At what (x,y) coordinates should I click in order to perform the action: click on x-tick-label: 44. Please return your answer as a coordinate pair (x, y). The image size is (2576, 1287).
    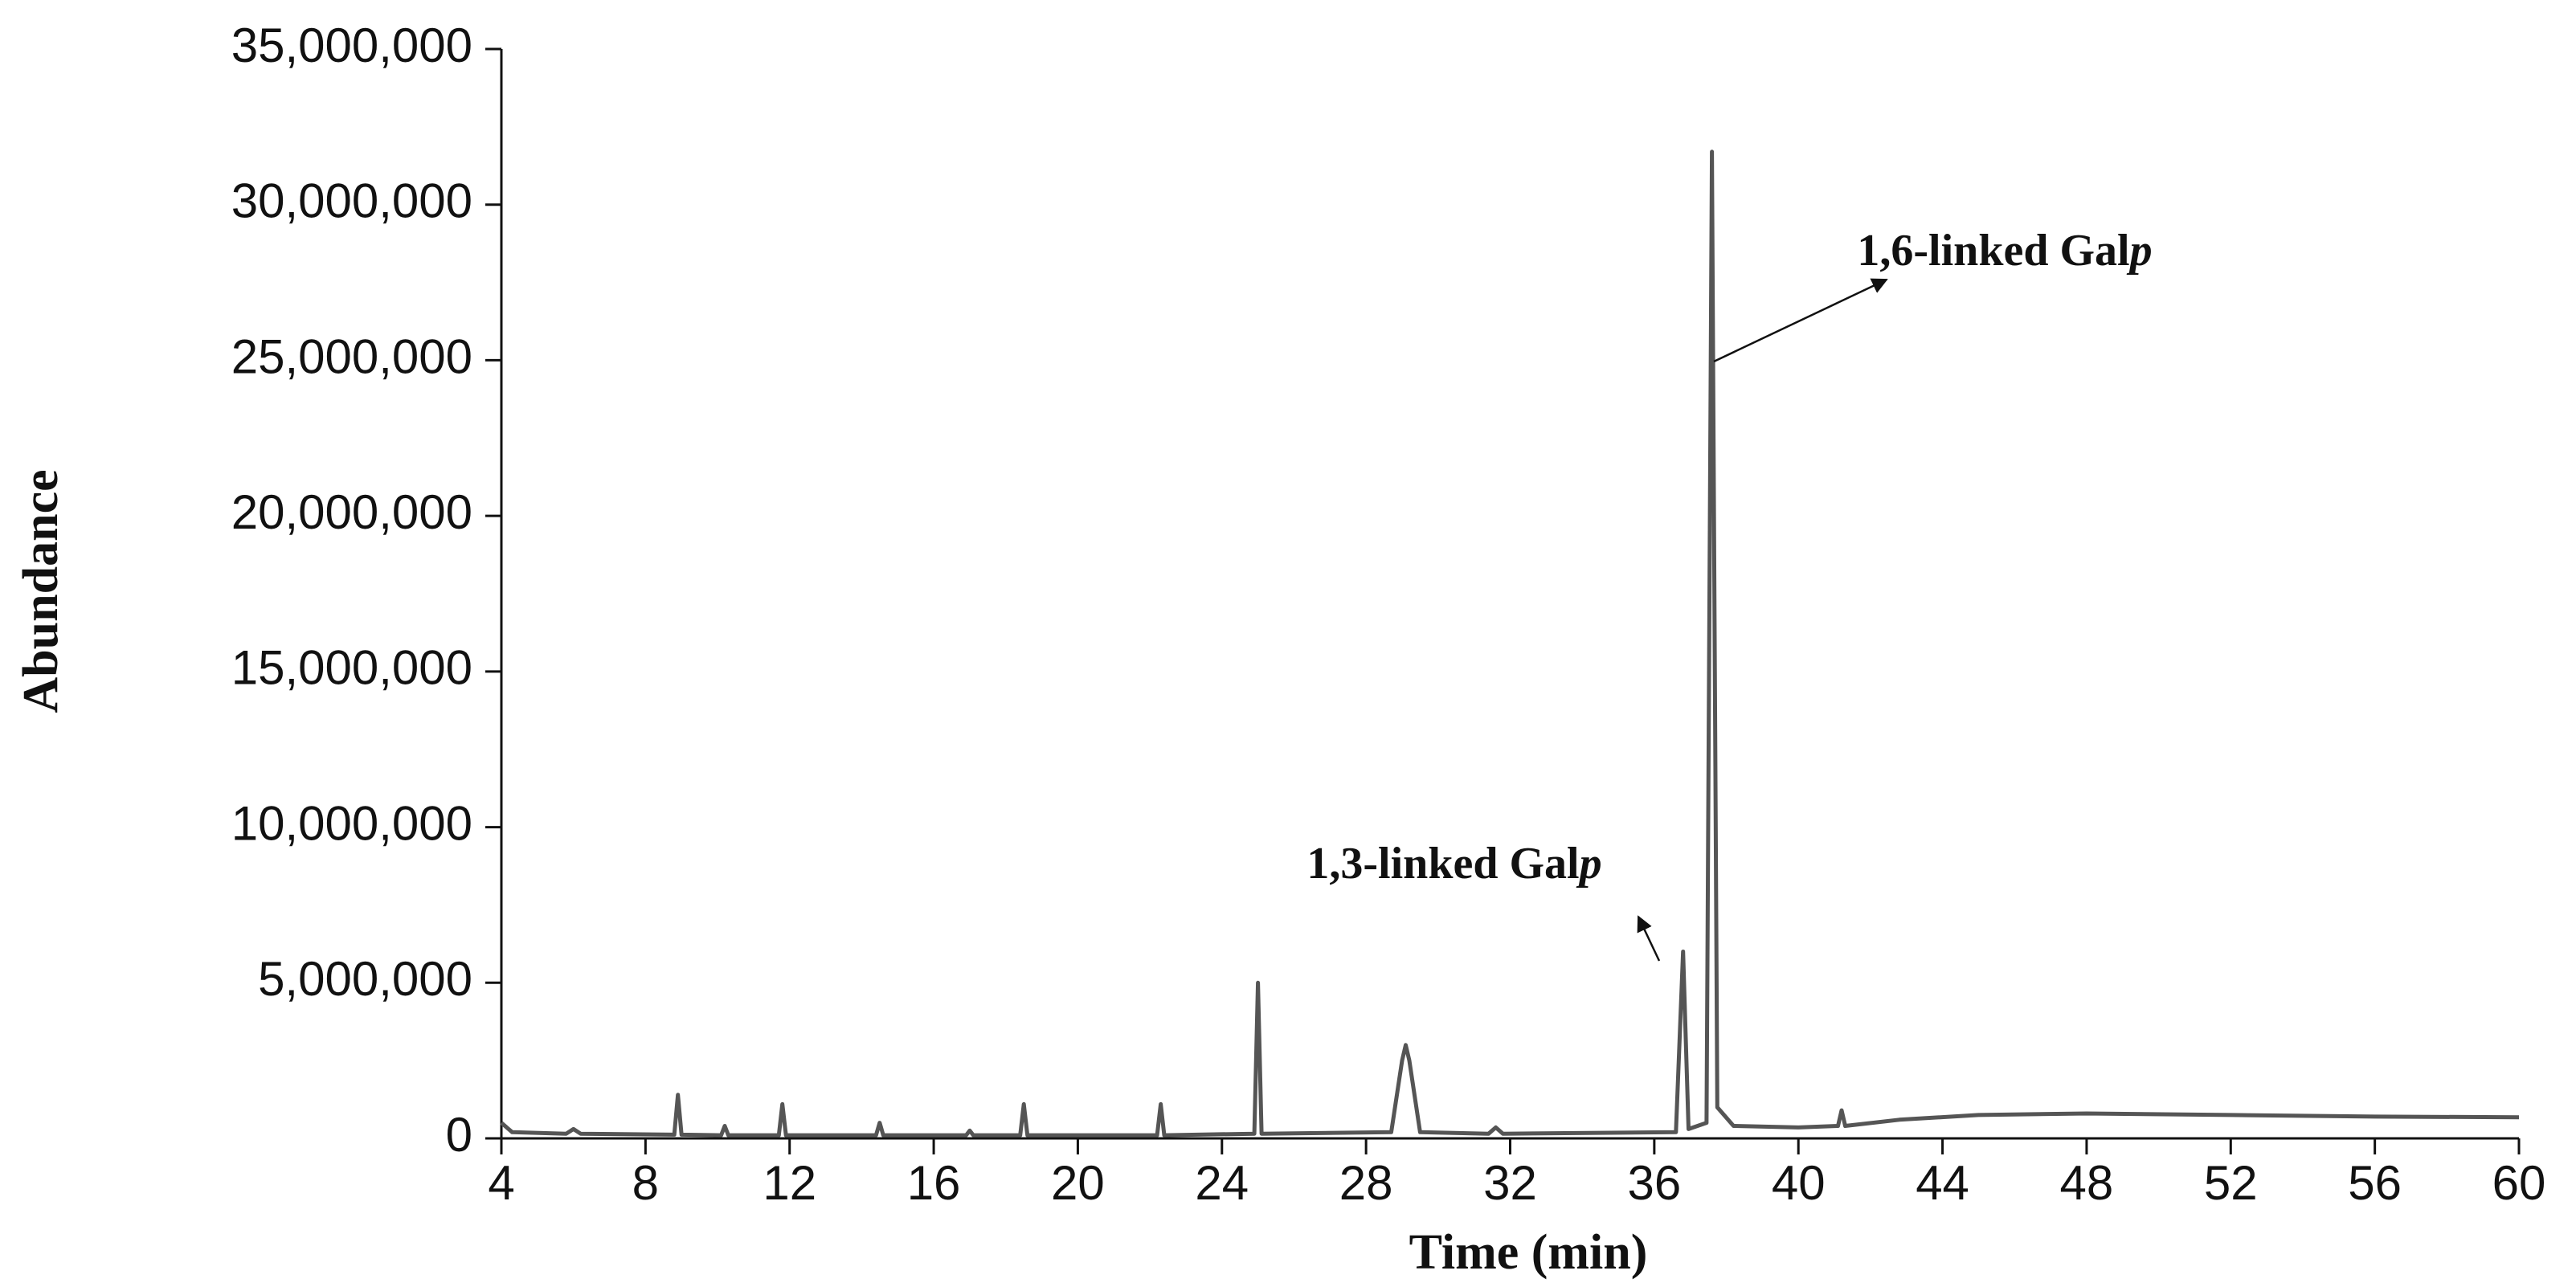
    Looking at the image, I should click on (1943, 1183).